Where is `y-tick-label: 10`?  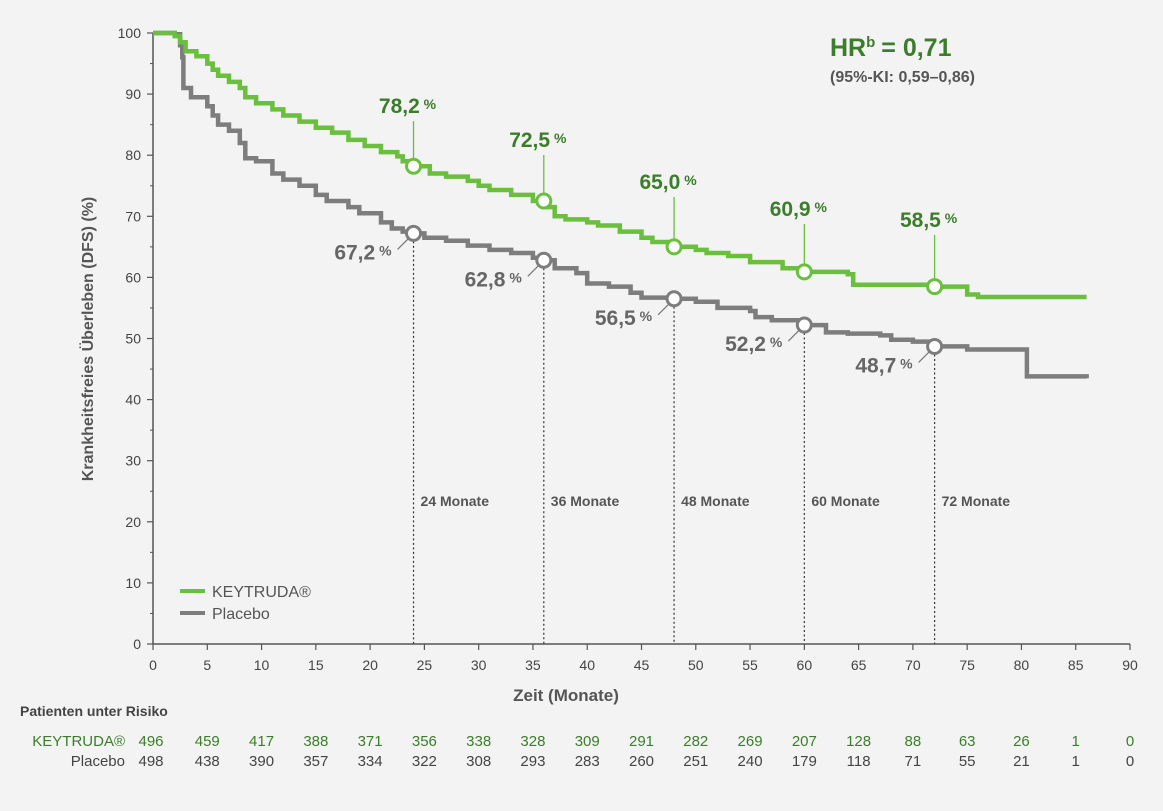
y-tick-label: 10 is located at coordinates (133, 583).